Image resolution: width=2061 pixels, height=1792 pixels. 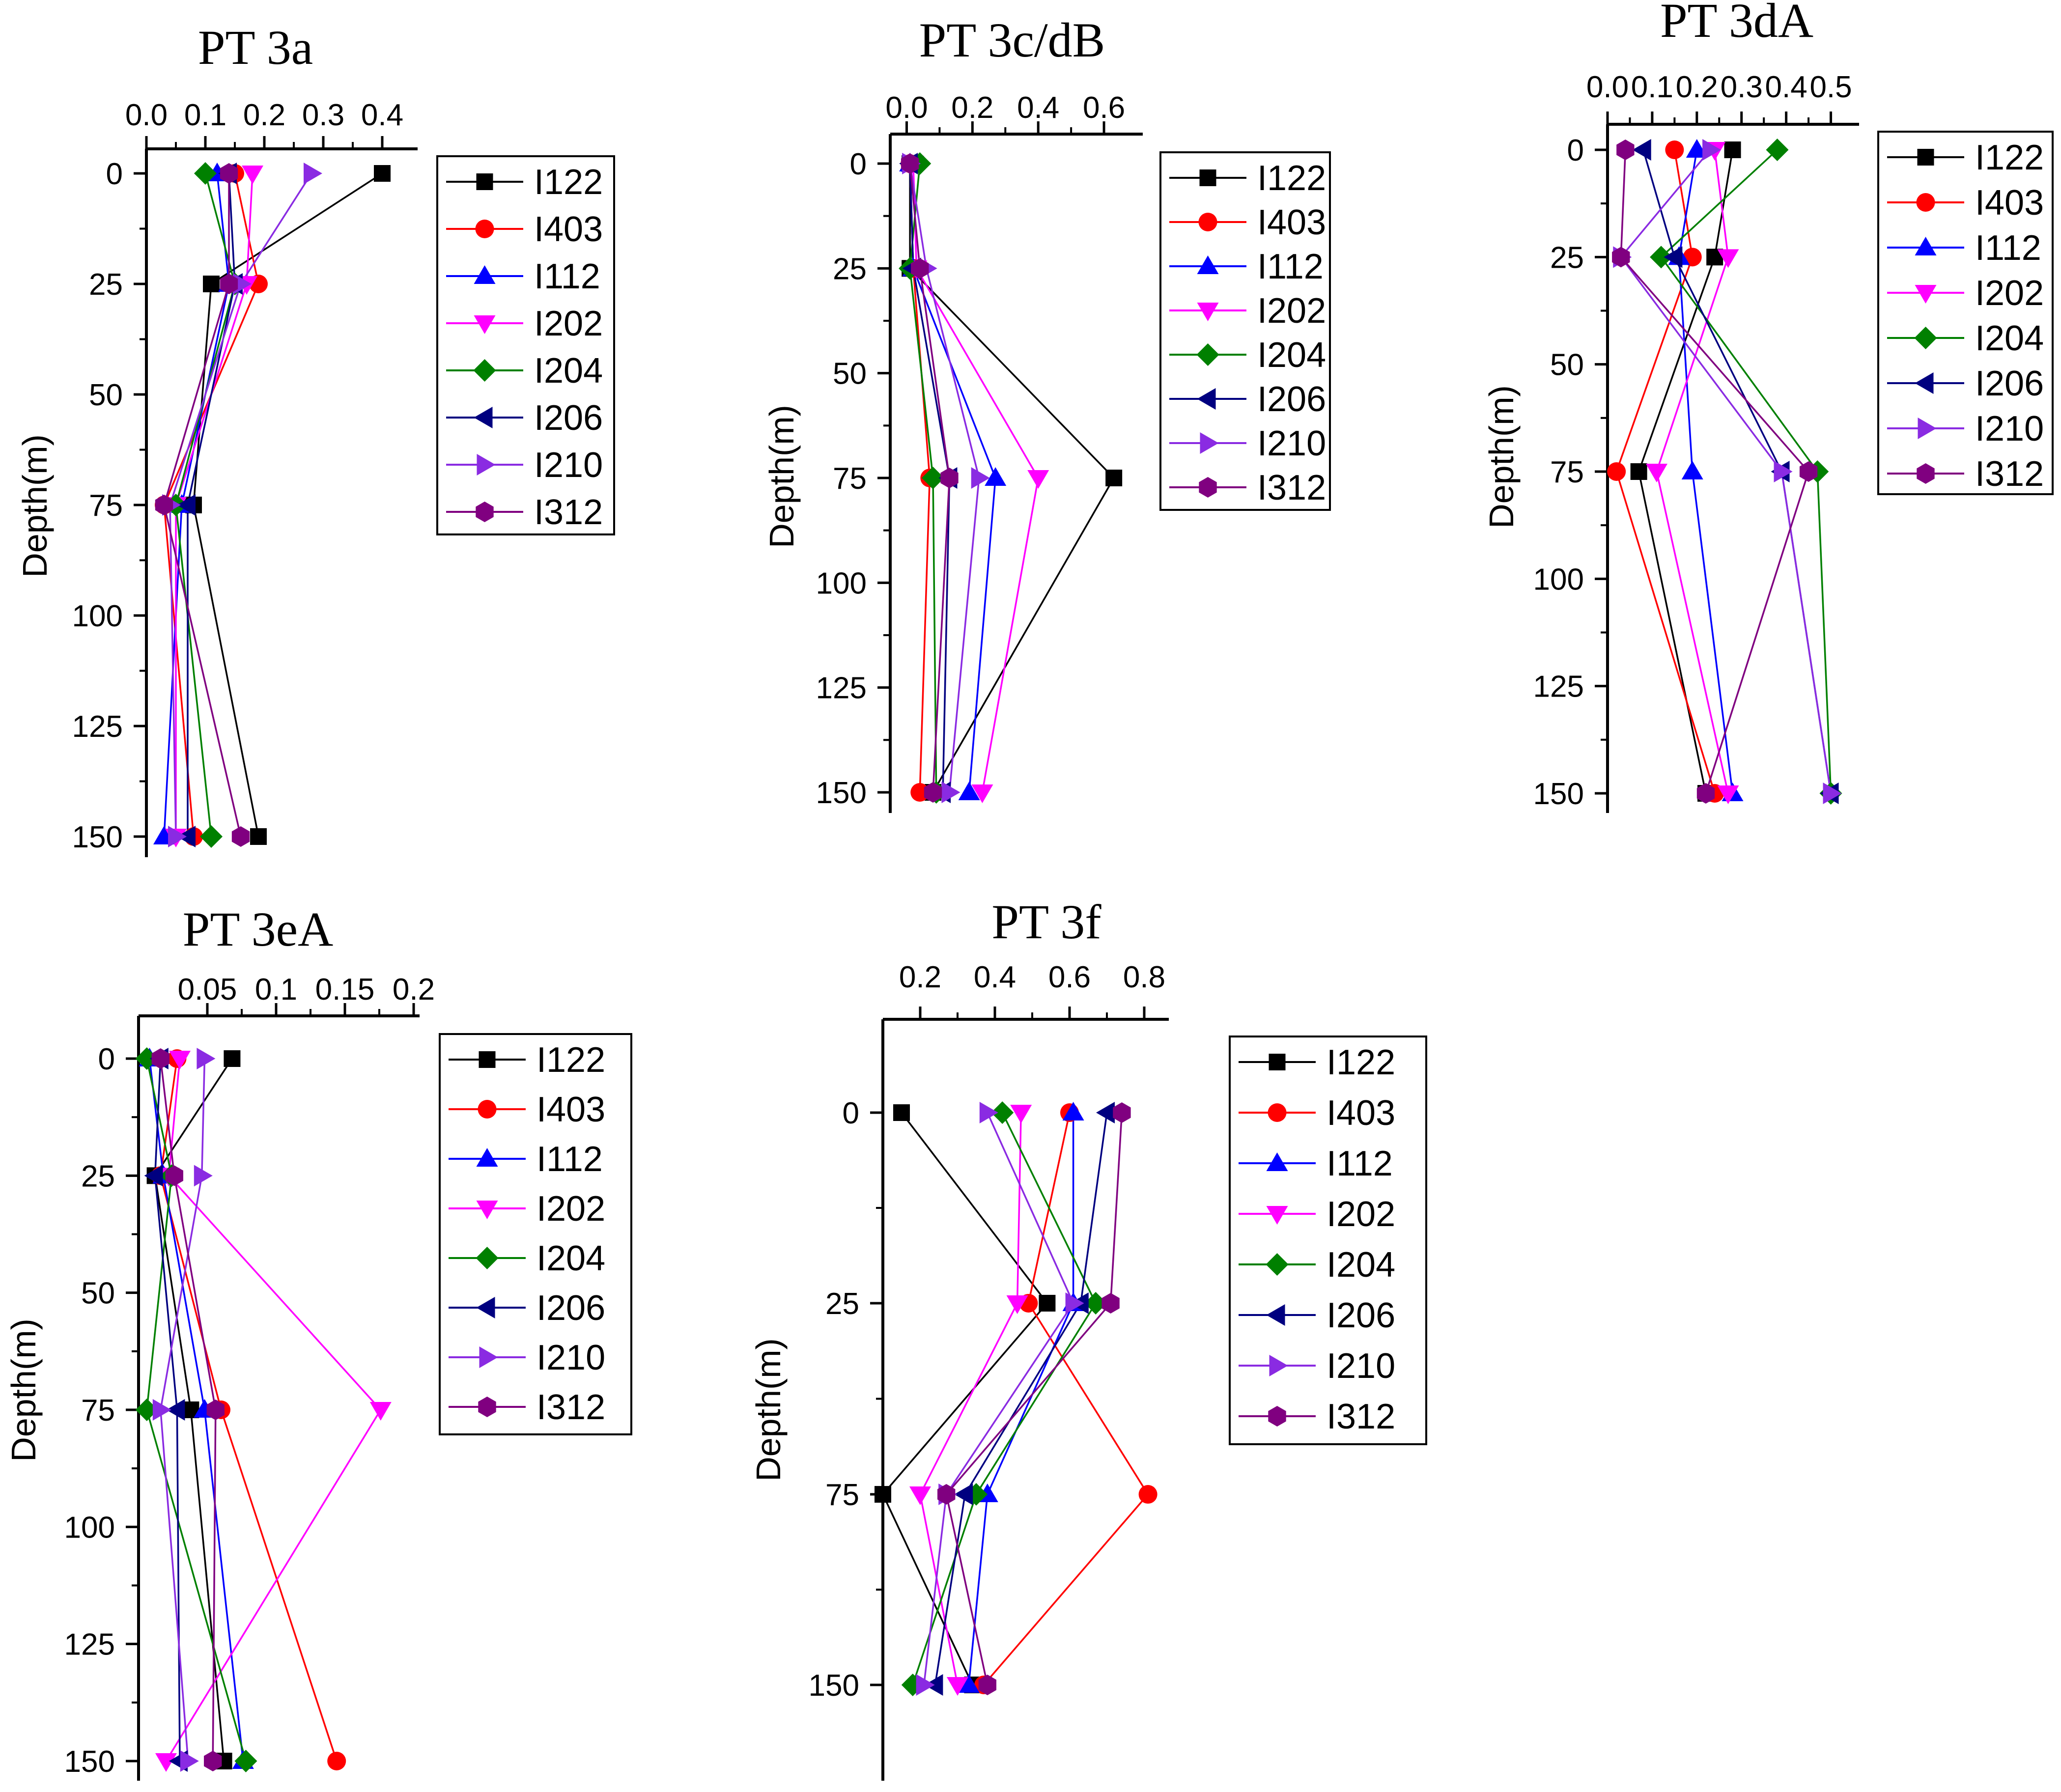 What do you see at coordinates (1070, 977) in the screenshot?
I see `x-tick-label: 0.6` at bounding box center [1070, 977].